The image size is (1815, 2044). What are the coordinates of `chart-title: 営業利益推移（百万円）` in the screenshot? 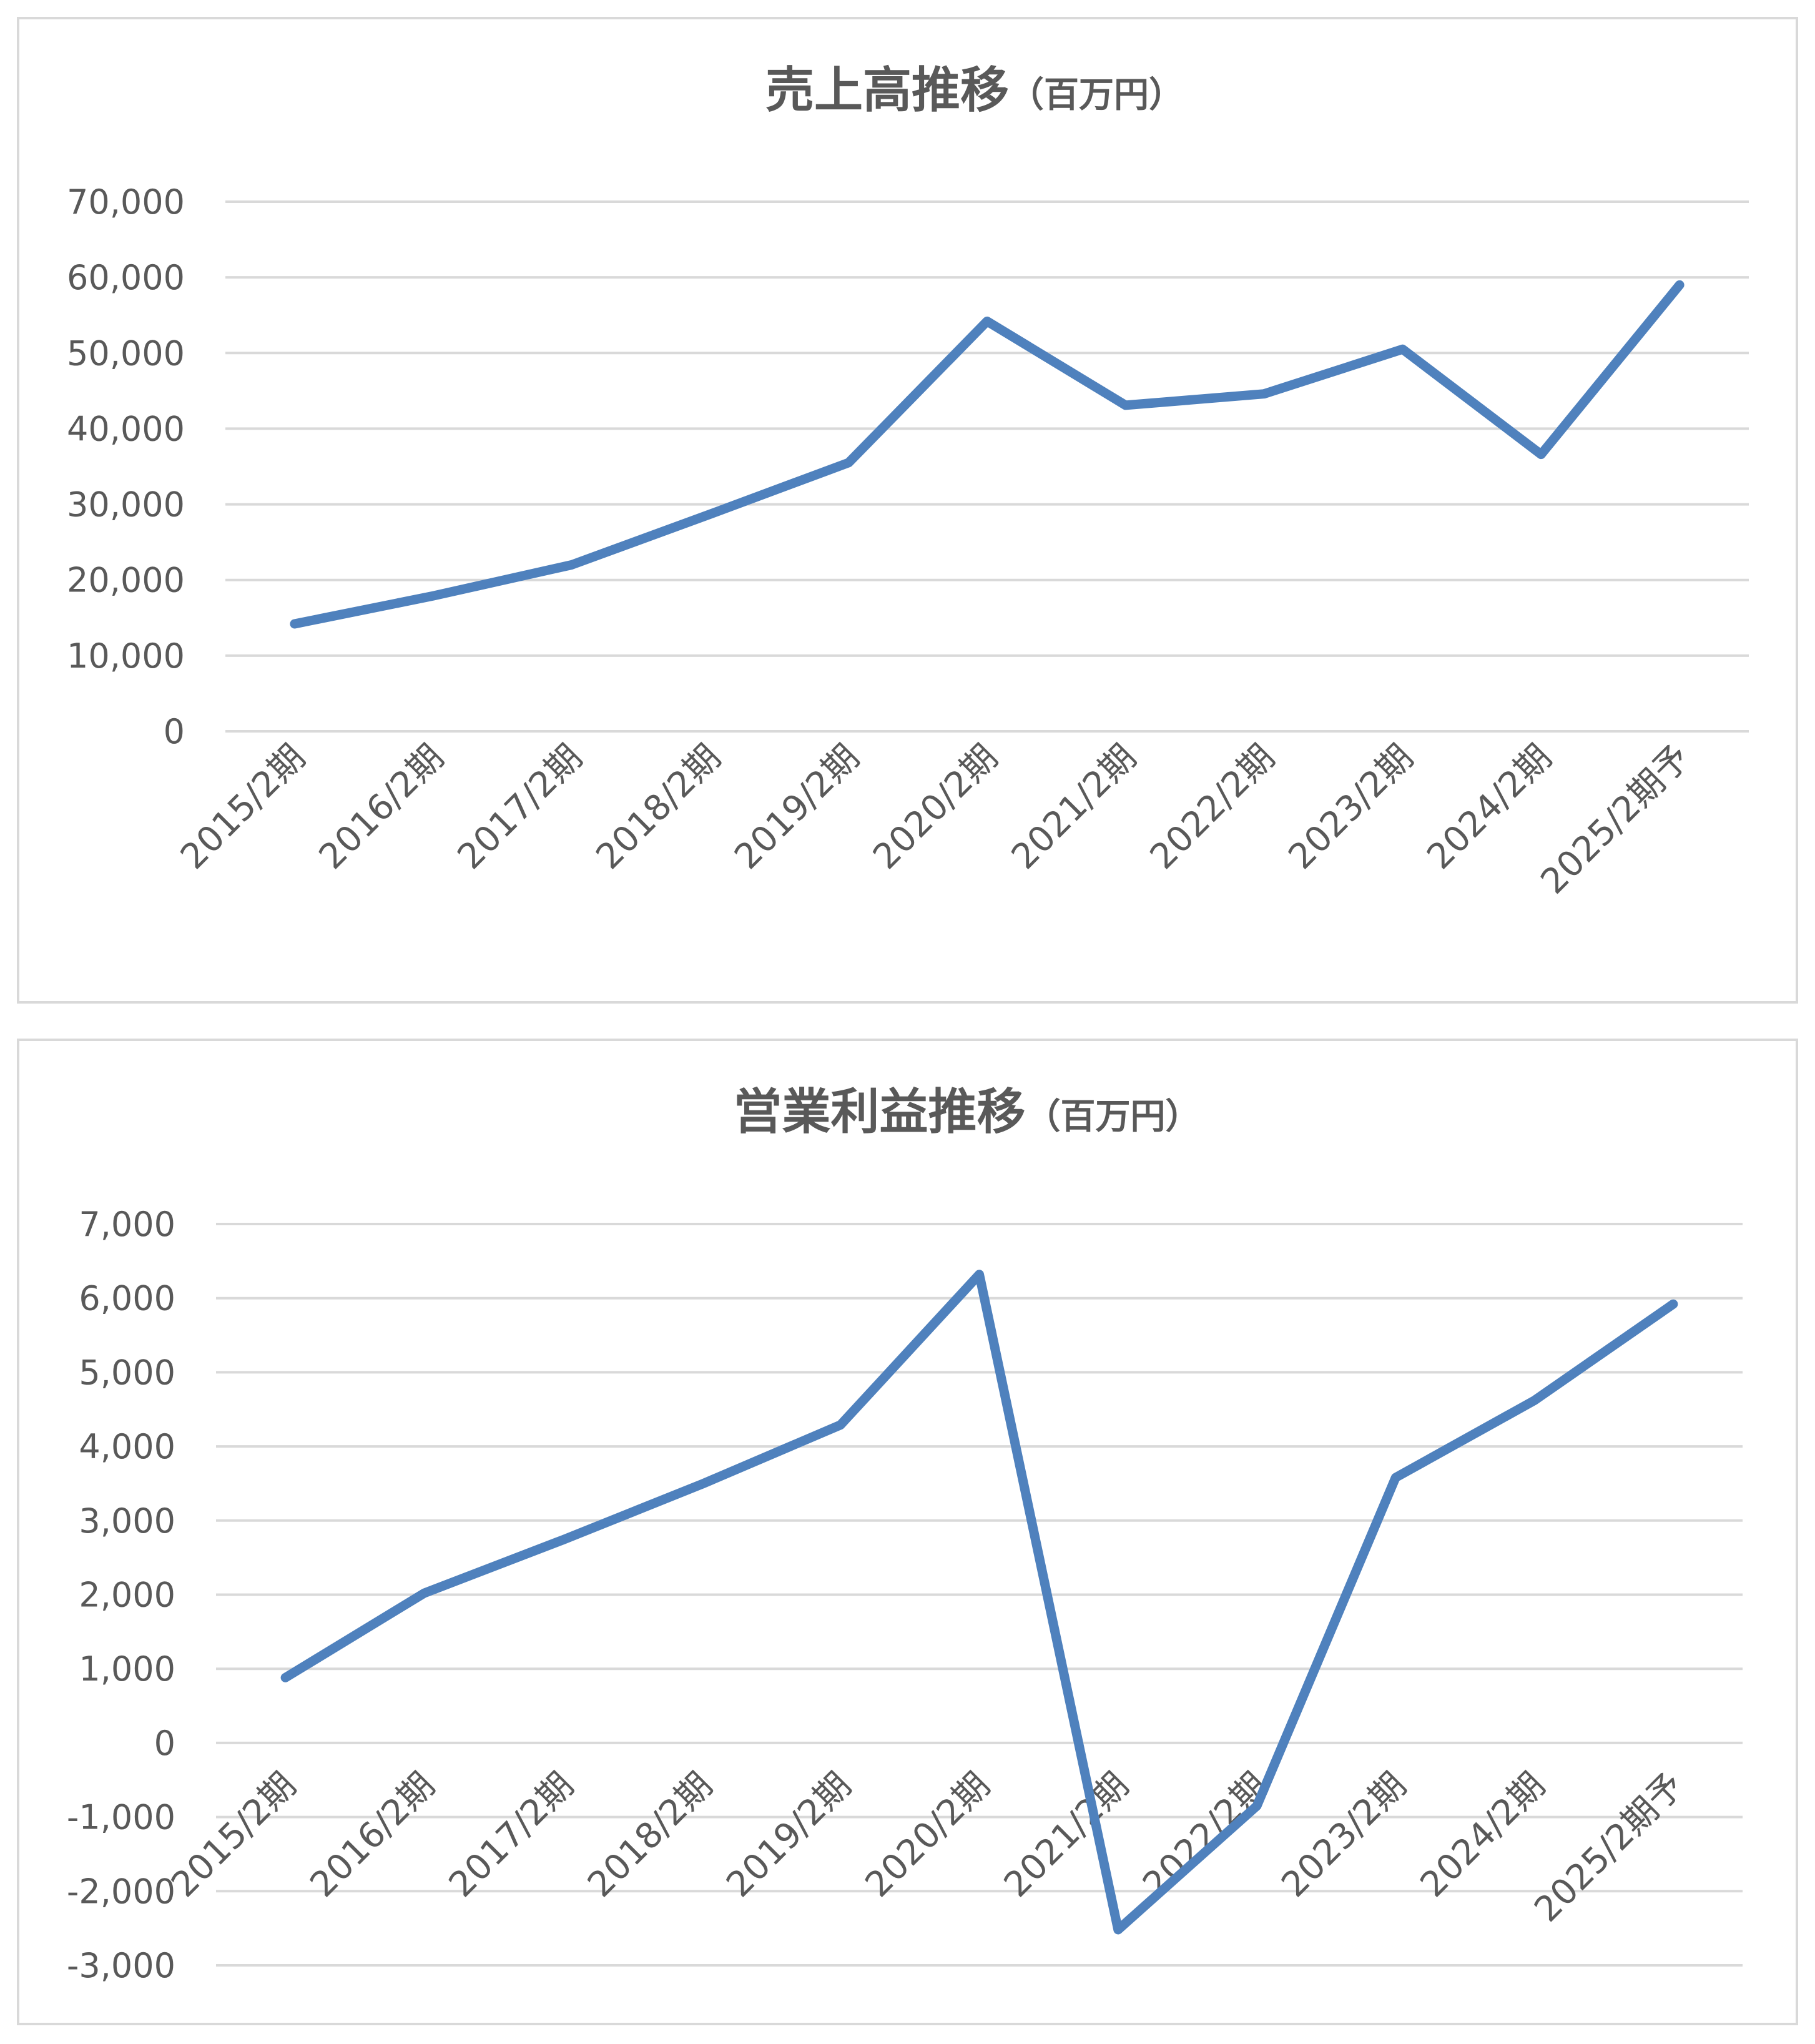 It's located at (966, 1112).